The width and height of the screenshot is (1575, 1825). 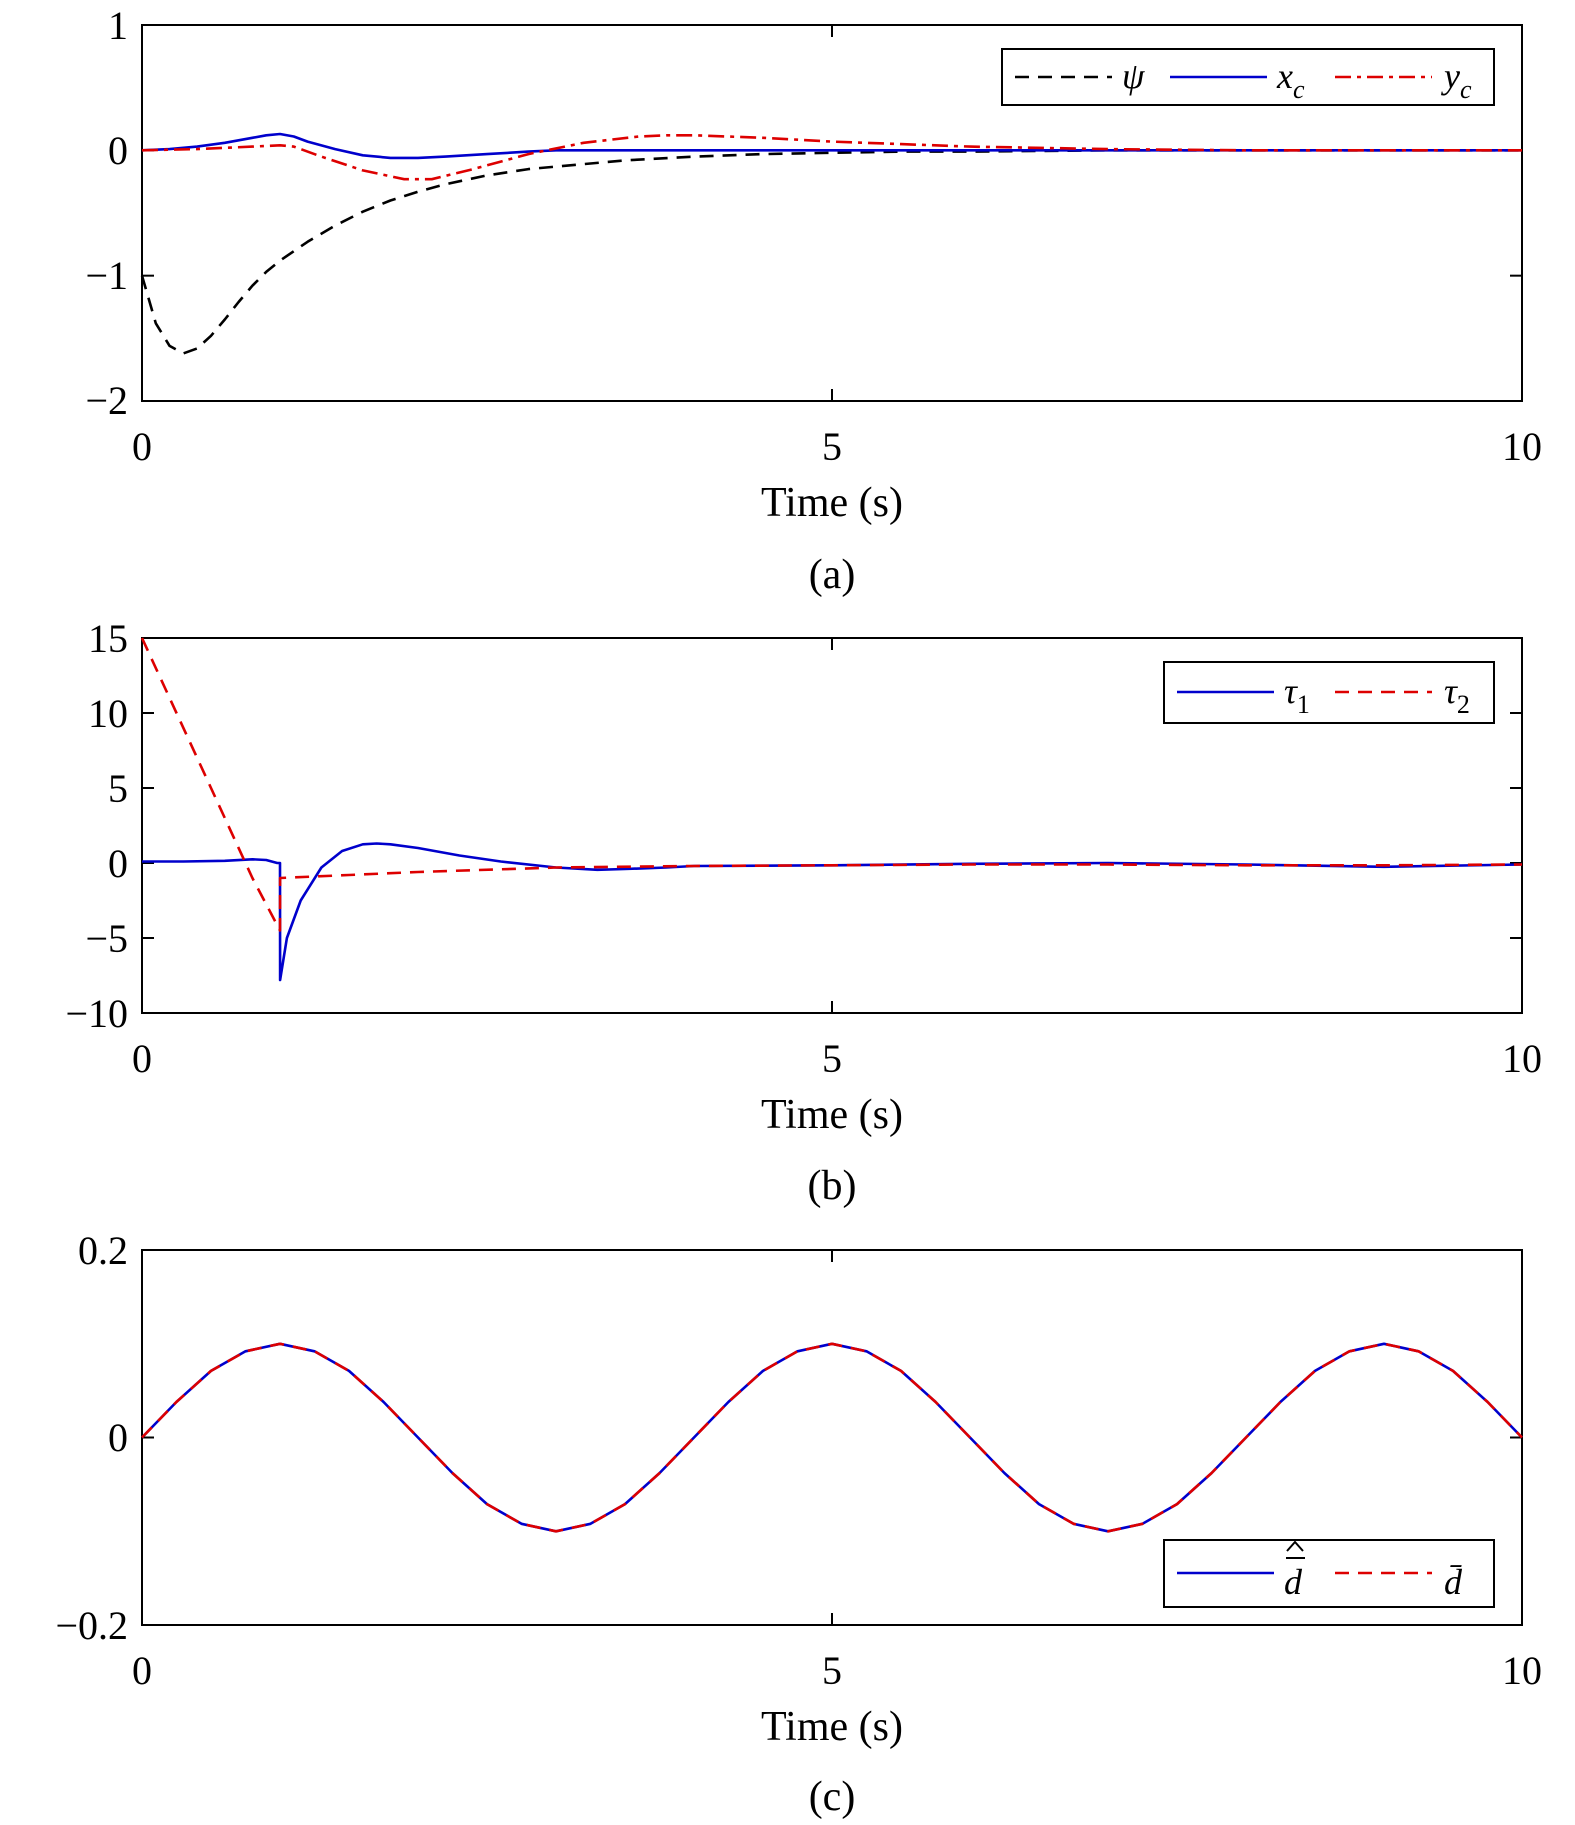 I want to click on panel-c-ytick-label: 0, so click(x=118, y=1437).